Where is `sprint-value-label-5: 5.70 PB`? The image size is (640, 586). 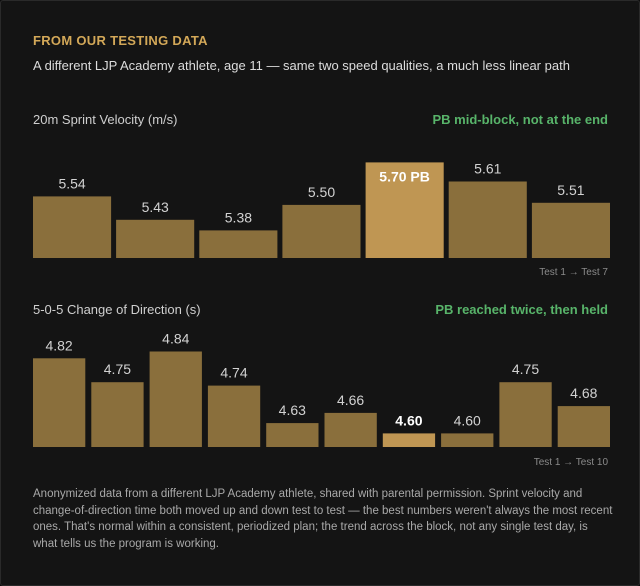
sprint-value-label-5: 5.70 PB is located at coordinates (404, 176).